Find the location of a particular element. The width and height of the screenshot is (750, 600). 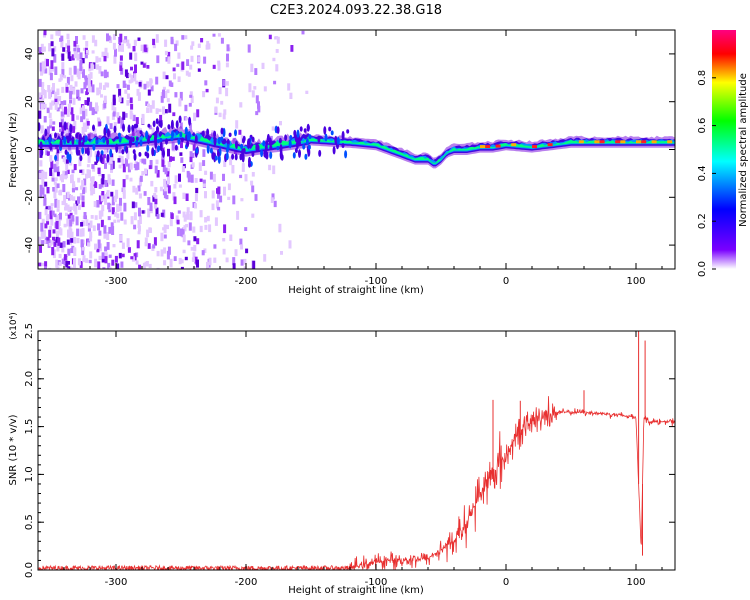

colorbar-tick-label: 0.4 is located at coordinates (702, 173).